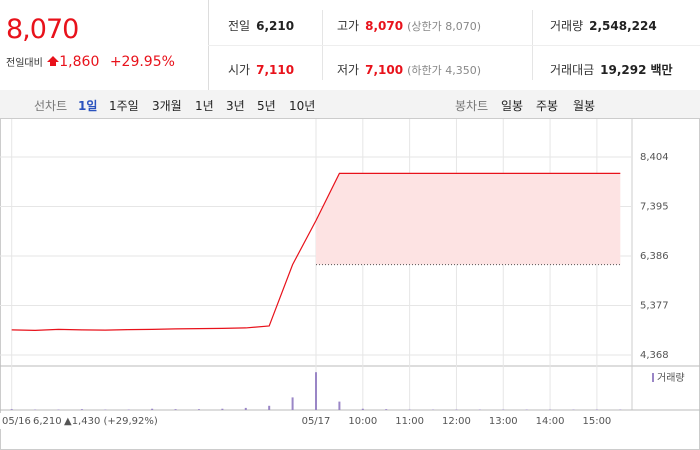 This screenshot has width=700, height=450. I want to click on legend-label: 거래량, so click(671, 378).